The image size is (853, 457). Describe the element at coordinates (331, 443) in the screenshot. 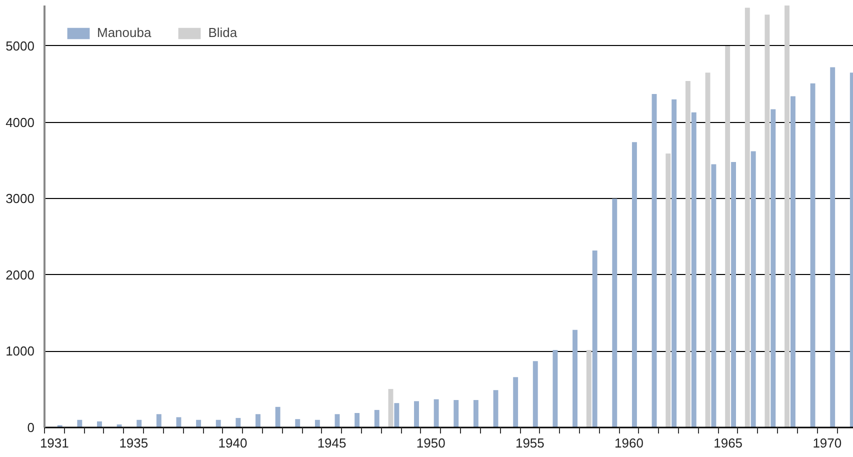

I see `x-tick-label: 1945` at that location.